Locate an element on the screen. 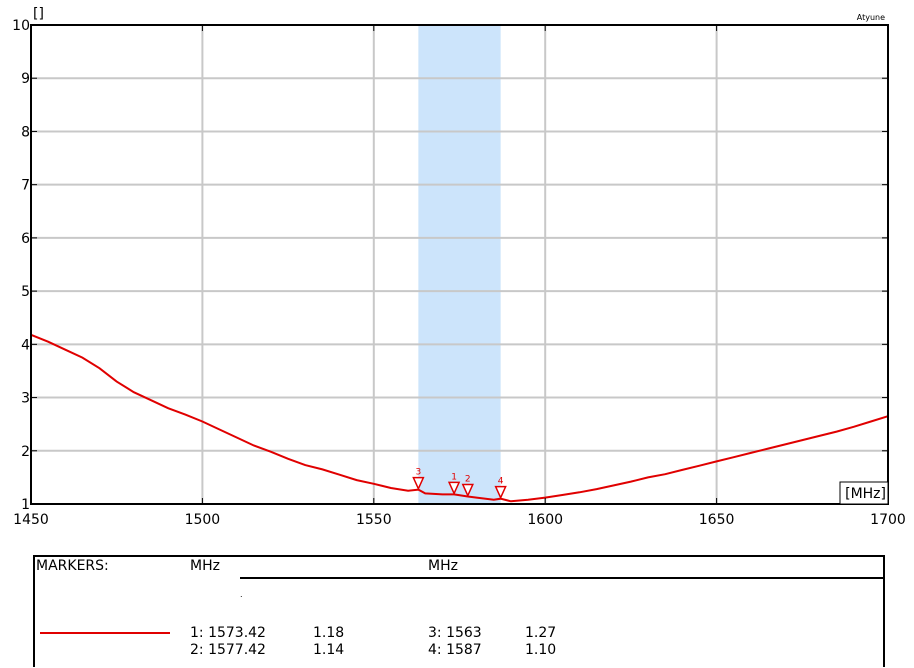 The image size is (914, 668). x-tick-label: 1650 is located at coordinates (717, 520).